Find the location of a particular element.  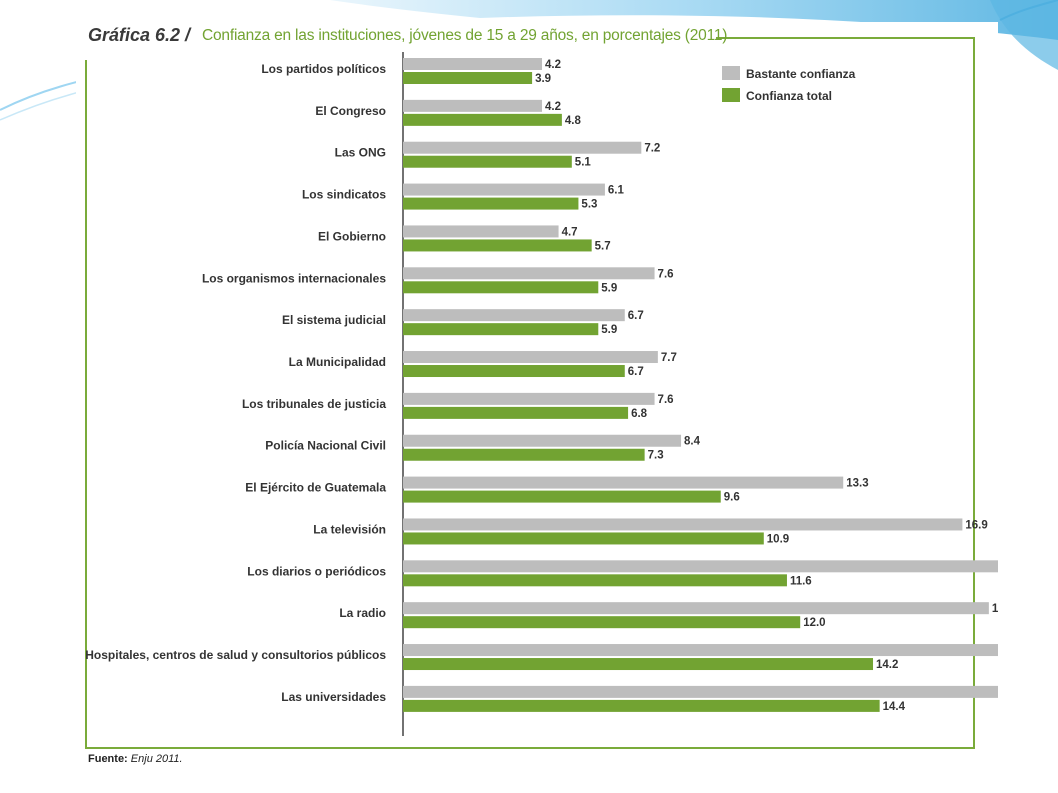

category-label: Policía Nacional Civil is located at coordinates (325, 446).